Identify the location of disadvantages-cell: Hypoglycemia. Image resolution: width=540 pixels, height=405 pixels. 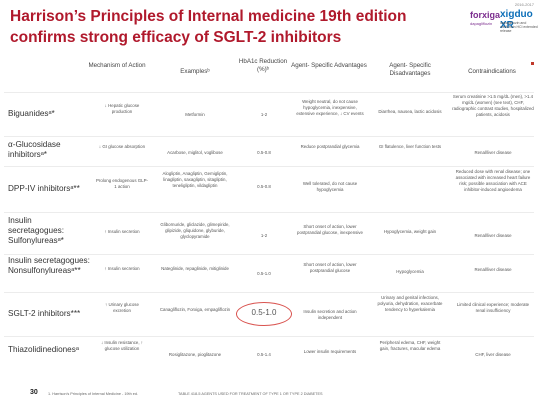
(410, 271).